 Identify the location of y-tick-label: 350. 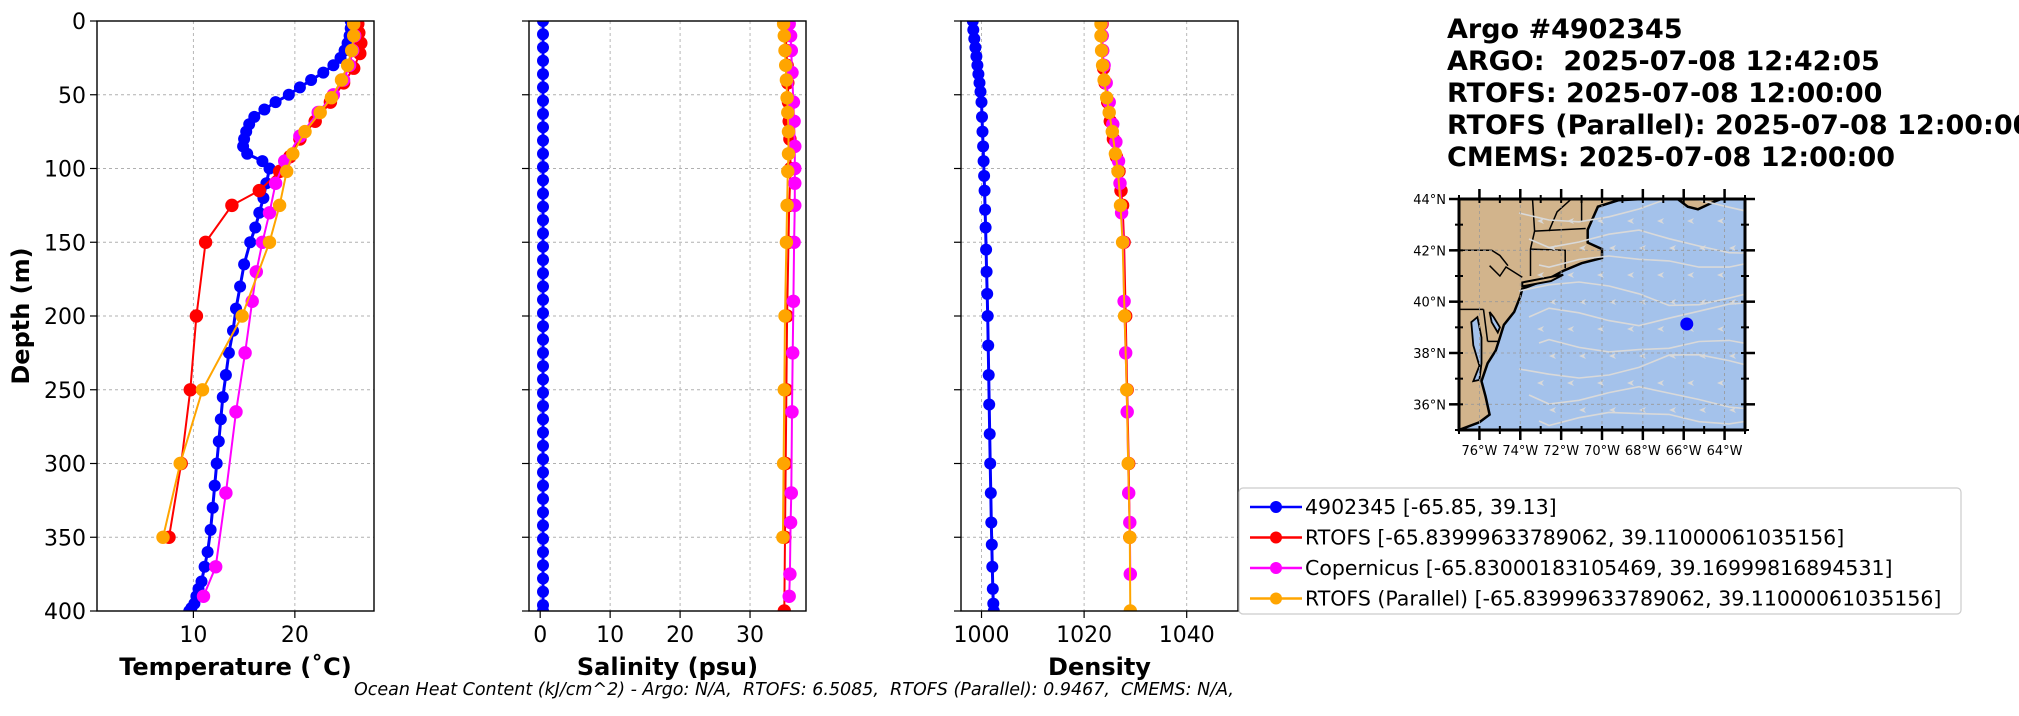
(65, 538).